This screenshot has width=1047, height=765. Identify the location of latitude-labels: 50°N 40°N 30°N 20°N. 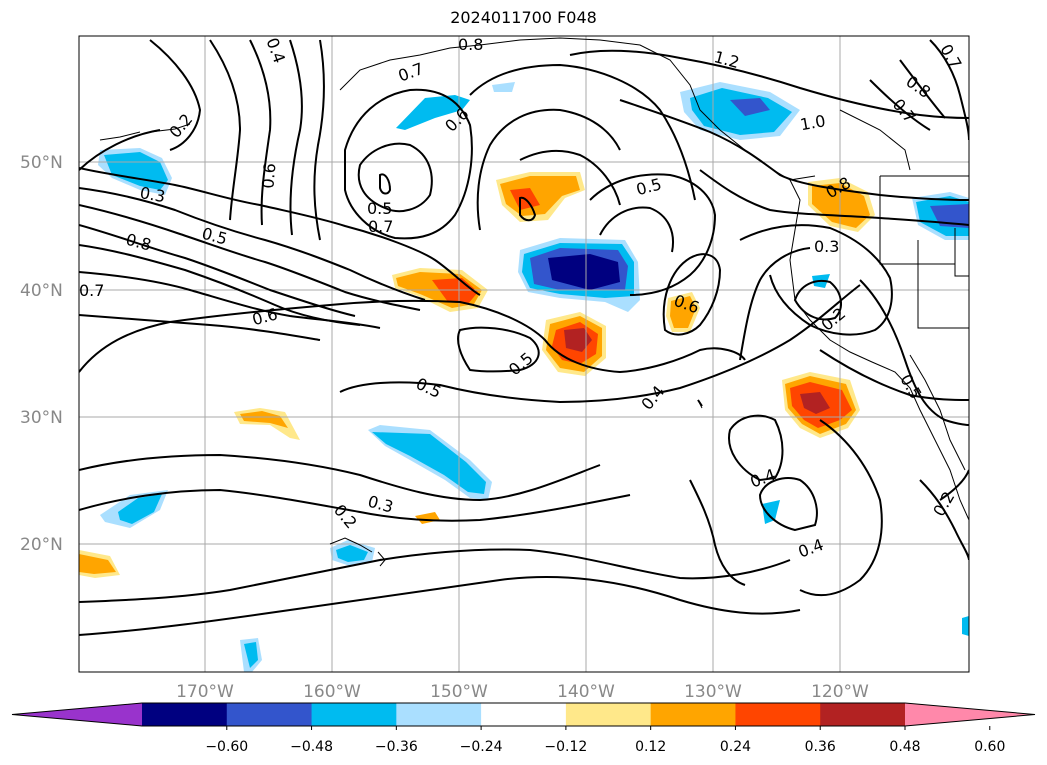
(41, 354).